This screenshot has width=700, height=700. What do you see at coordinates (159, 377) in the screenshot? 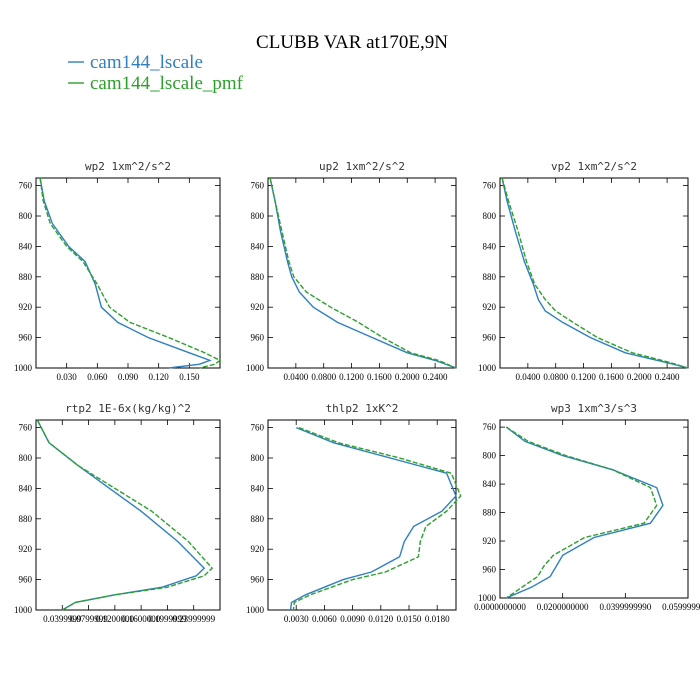
I see `x-tick-label: 0.120` at bounding box center [159, 377].